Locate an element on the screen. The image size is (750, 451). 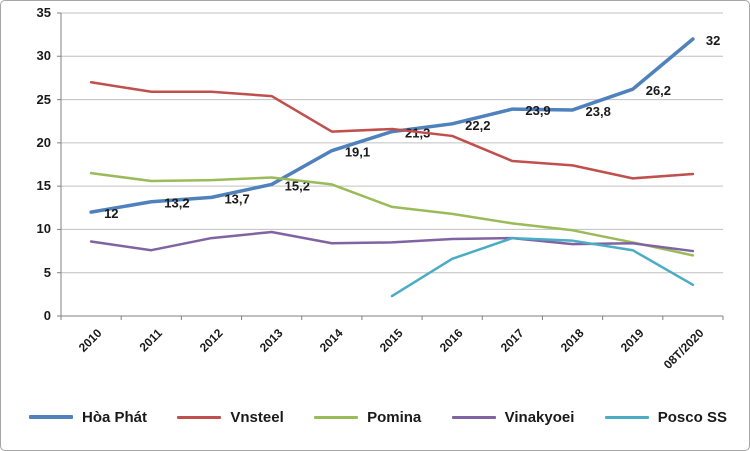
data-label-hoa-phat: 19,1 is located at coordinates (357, 152).